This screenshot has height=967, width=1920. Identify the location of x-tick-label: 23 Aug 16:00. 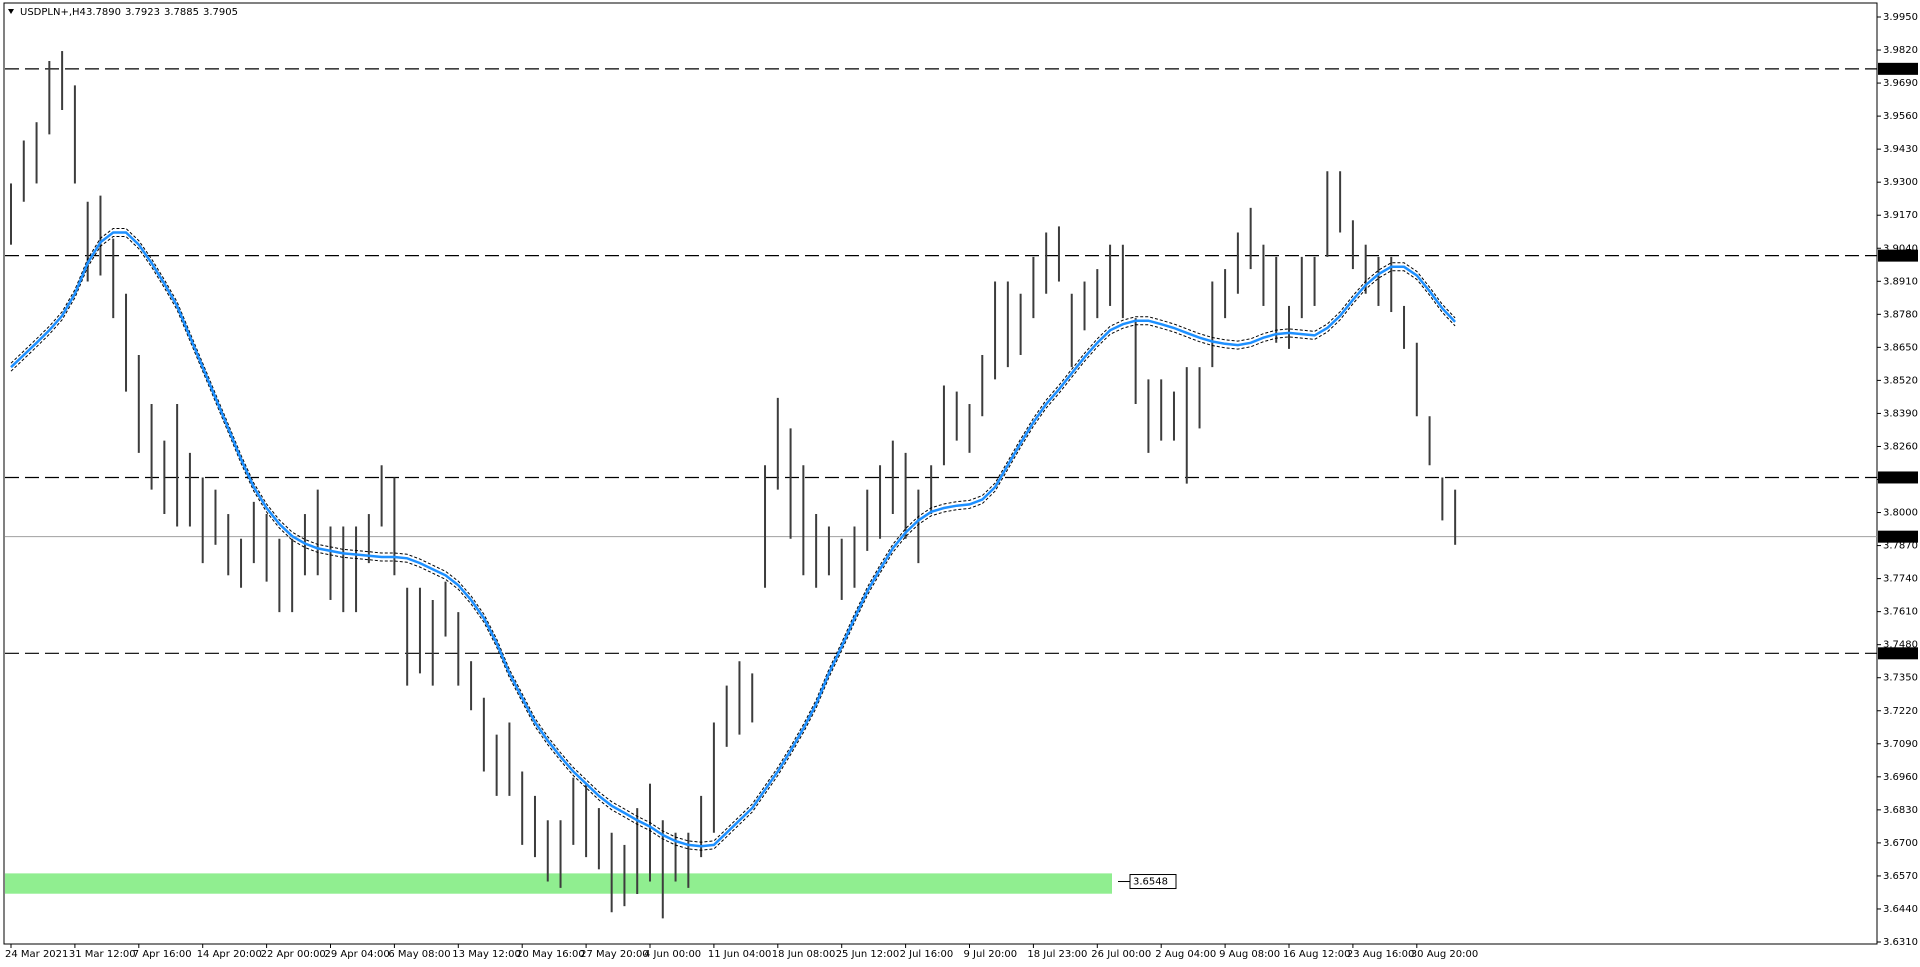
(1380, 954).